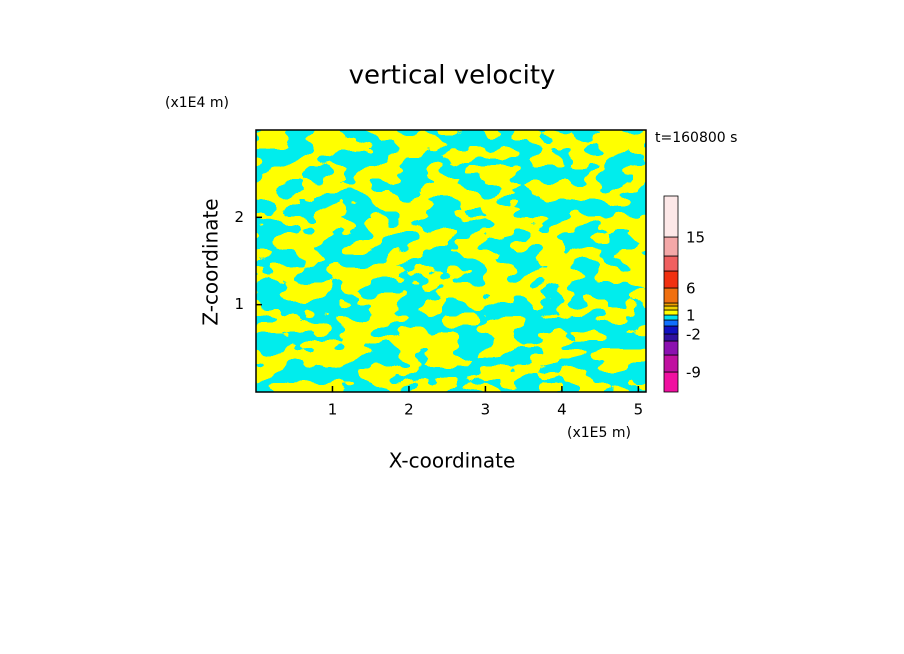 Image resolution: width=904 pixels, height=654 pixels. What do you see at coordinates (693, 373) in the screenshot?
I see `colorbar-tick-label: -9` at bounding box center [693, 373].